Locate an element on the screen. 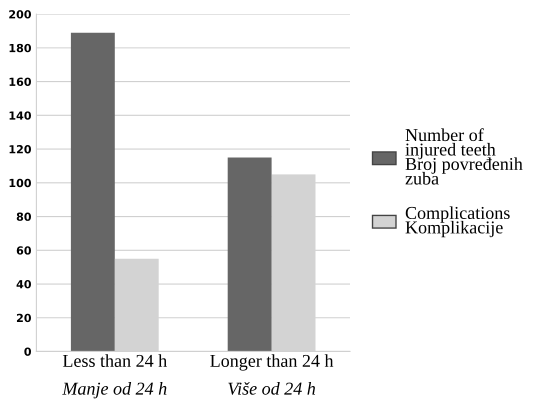 The height and width of the screenshot is (404, 560). legend-label: Number of injured teeth Broj povređenih zuba is located at coordinates (464, 156).